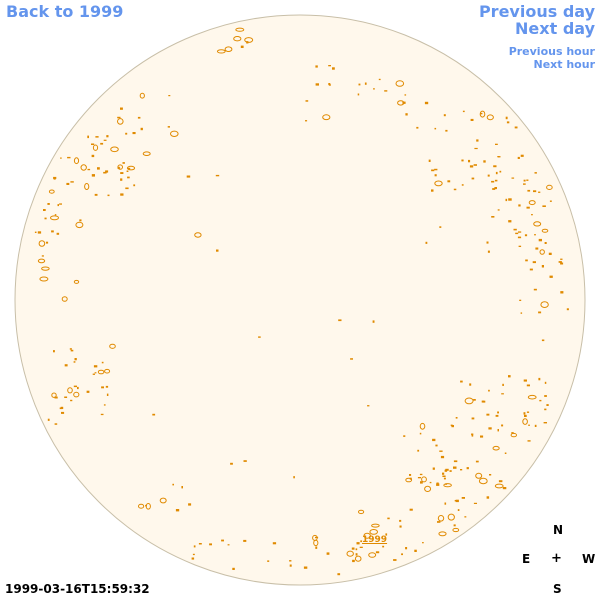 The image size is (600, 600). I want to click on compass-east: E, so click(526, 559).